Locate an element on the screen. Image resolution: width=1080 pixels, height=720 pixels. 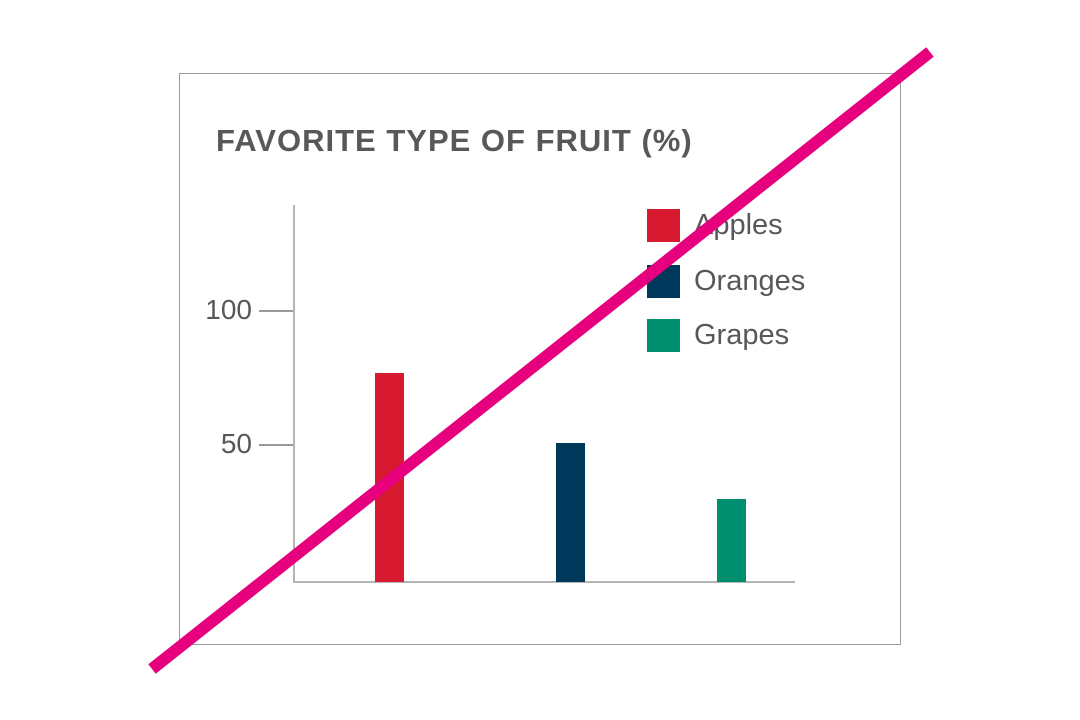
legend-item-grapes: Grapes is located at coordinates (718, 335).